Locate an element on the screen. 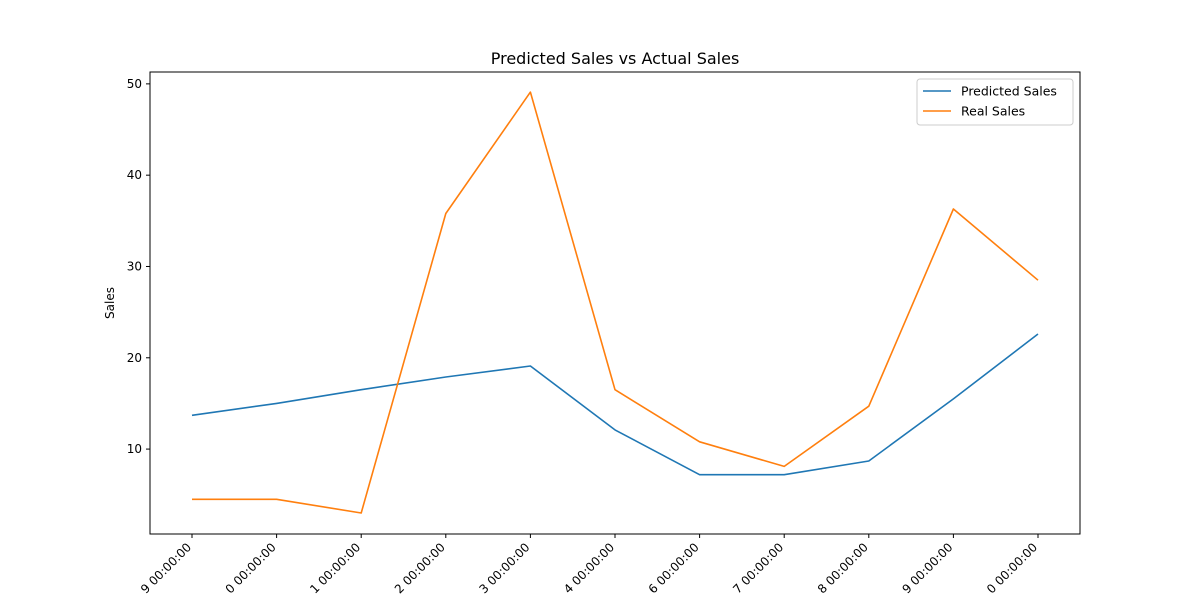 The image size is (1200, 600). legend-label: Real Sales is located at coordinates (993, 111).